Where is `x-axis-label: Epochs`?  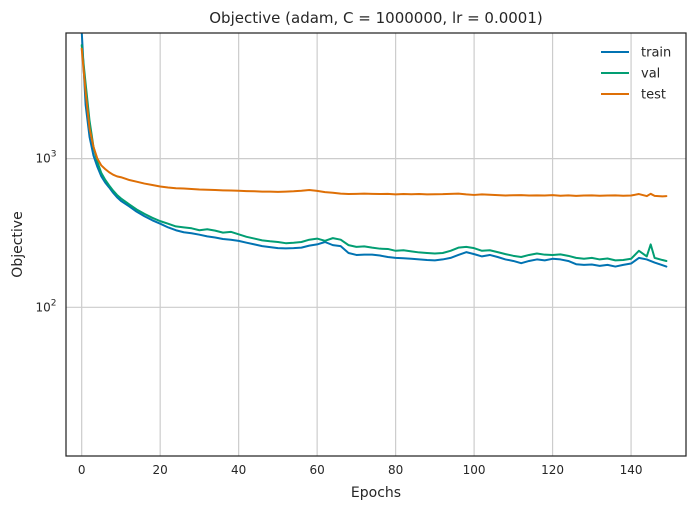 x-axis-label: Epochs is located at coordinates (376, 493).